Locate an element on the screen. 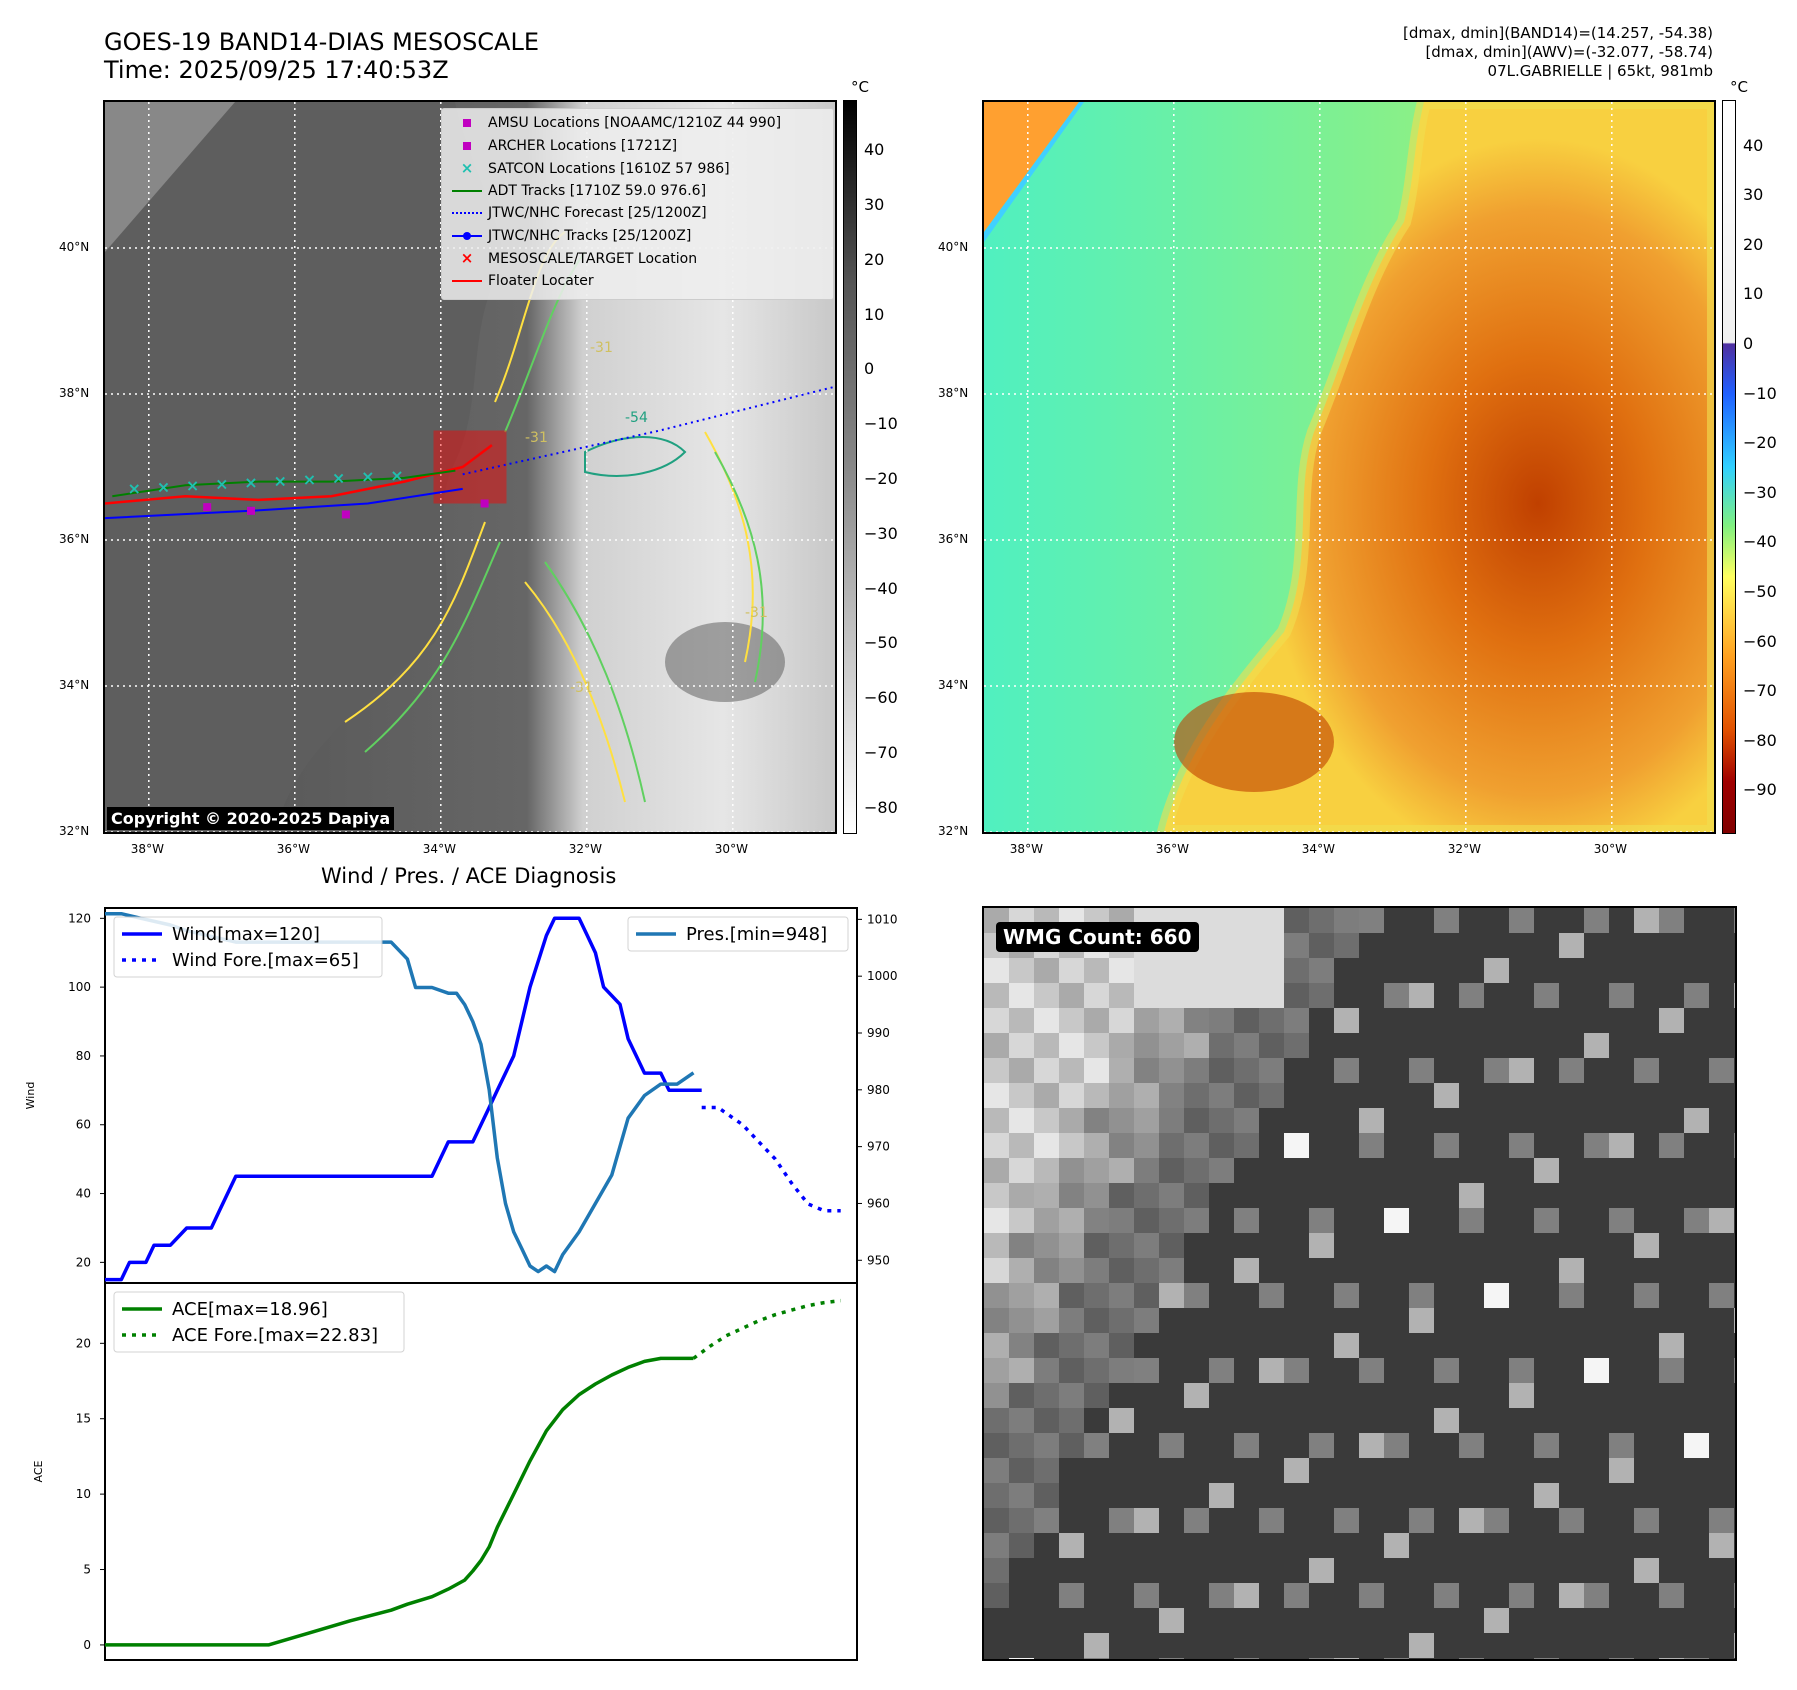  wind-ytick-label: 60 is located at coordinates (83, 1125).